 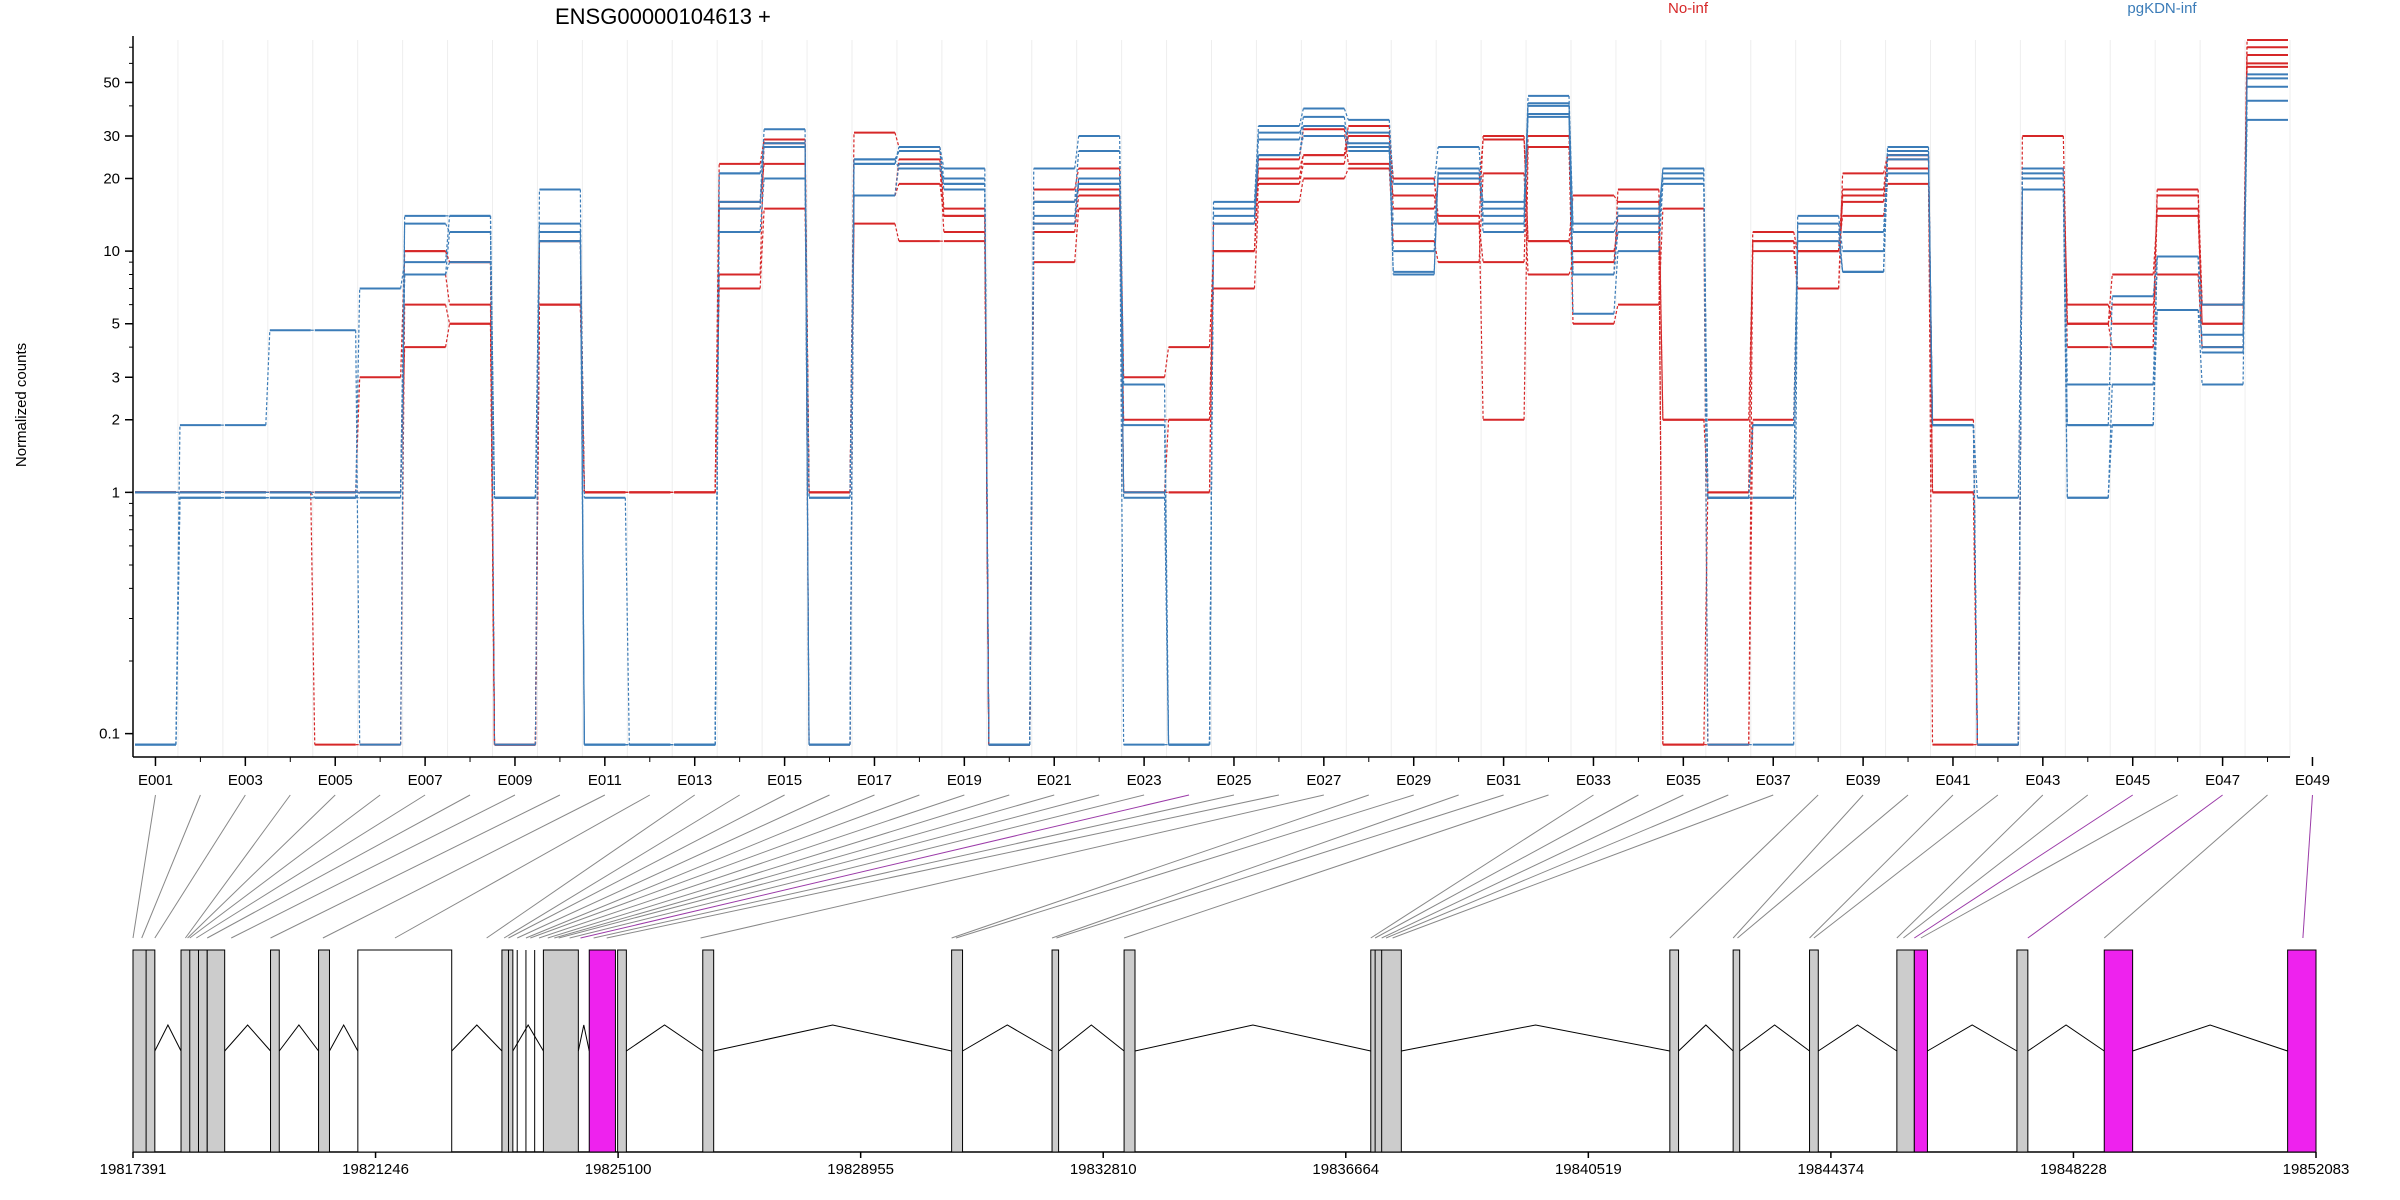 What do you see at coordinates (605, 780) in the screenshot?
I see `exon-label: E011` at bounding box center [605, 780].